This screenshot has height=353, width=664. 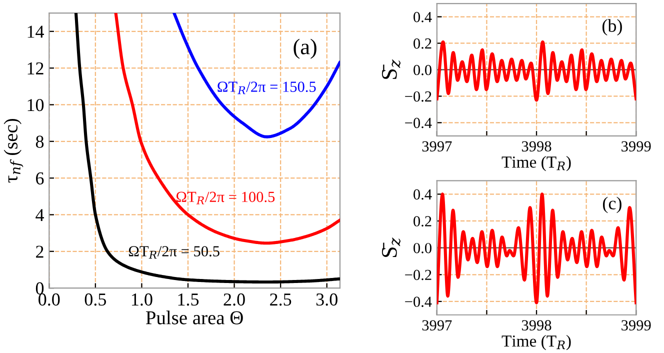 What do you see at coordinates (327, 299) in the screenshot?
I see `x-tick-label: 3.0` at bounding box center [327, 299].